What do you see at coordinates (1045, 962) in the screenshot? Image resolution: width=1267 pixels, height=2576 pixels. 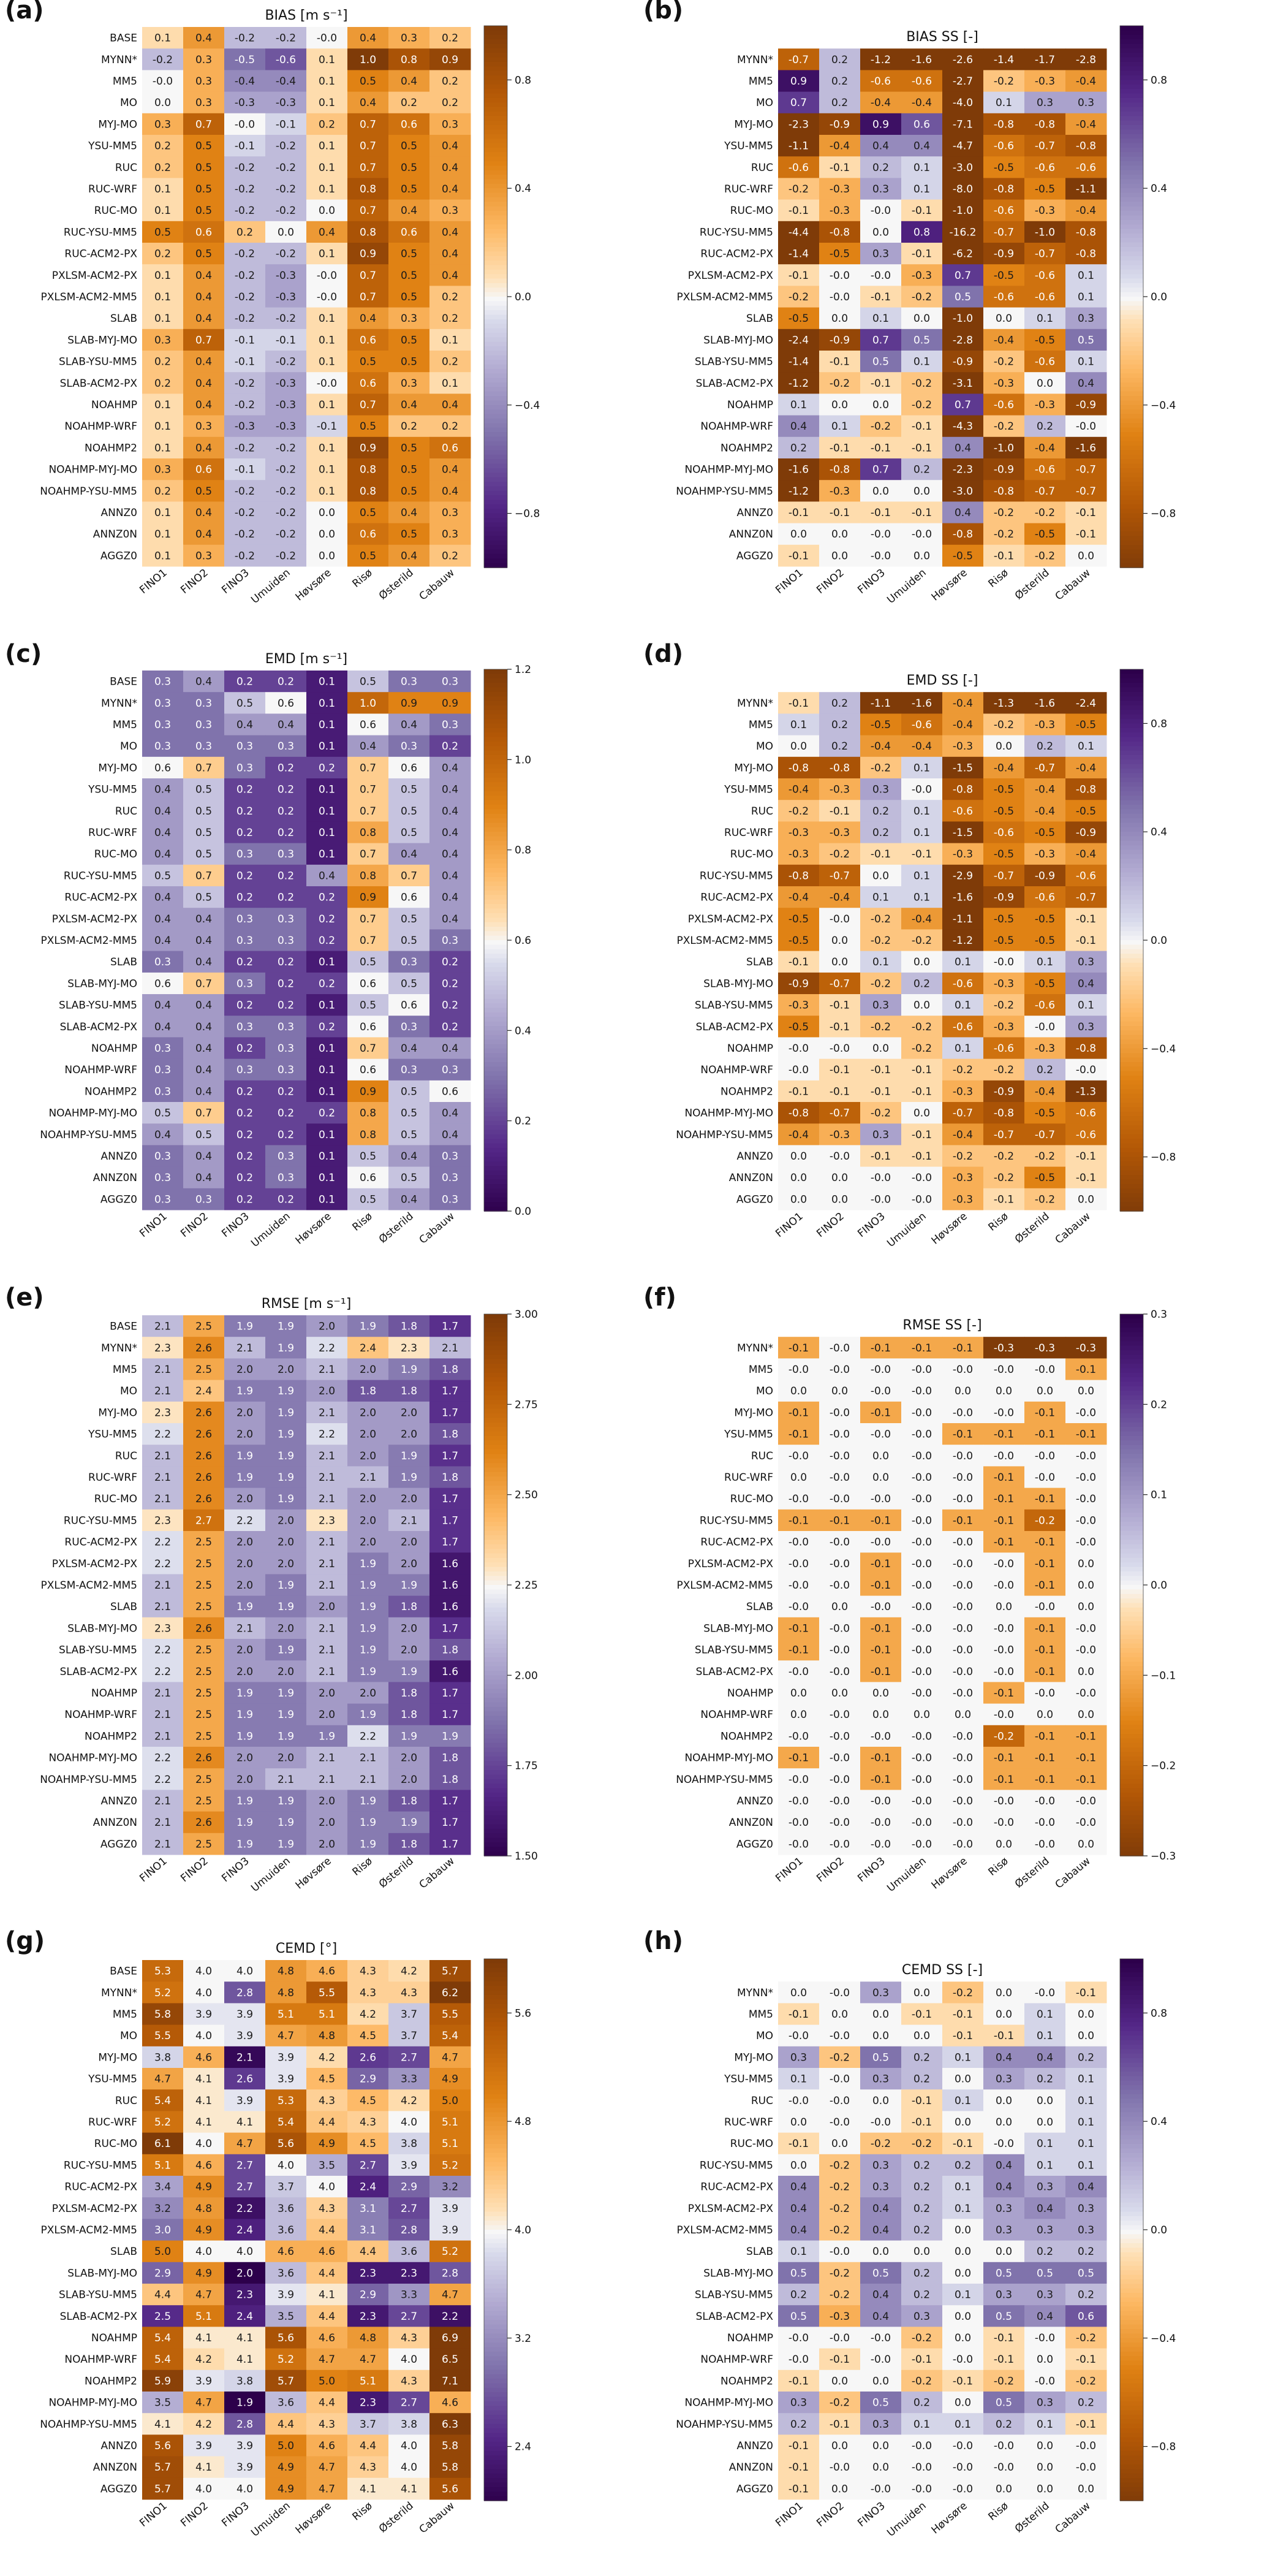 I see `panel-d-cell-label: 0.1` at bounding box center [1045, 962].